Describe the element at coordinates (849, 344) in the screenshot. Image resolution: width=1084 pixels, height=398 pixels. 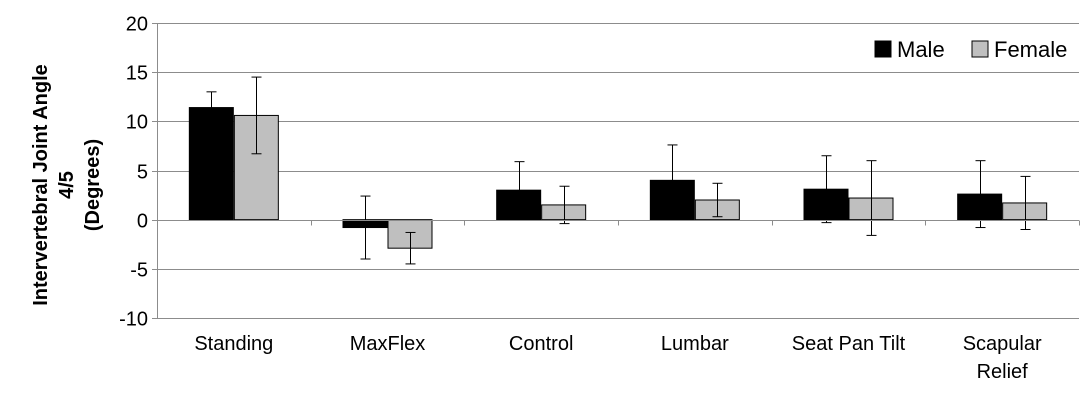
I see `x-tick-label: Seat Pan Tilt` at that location.